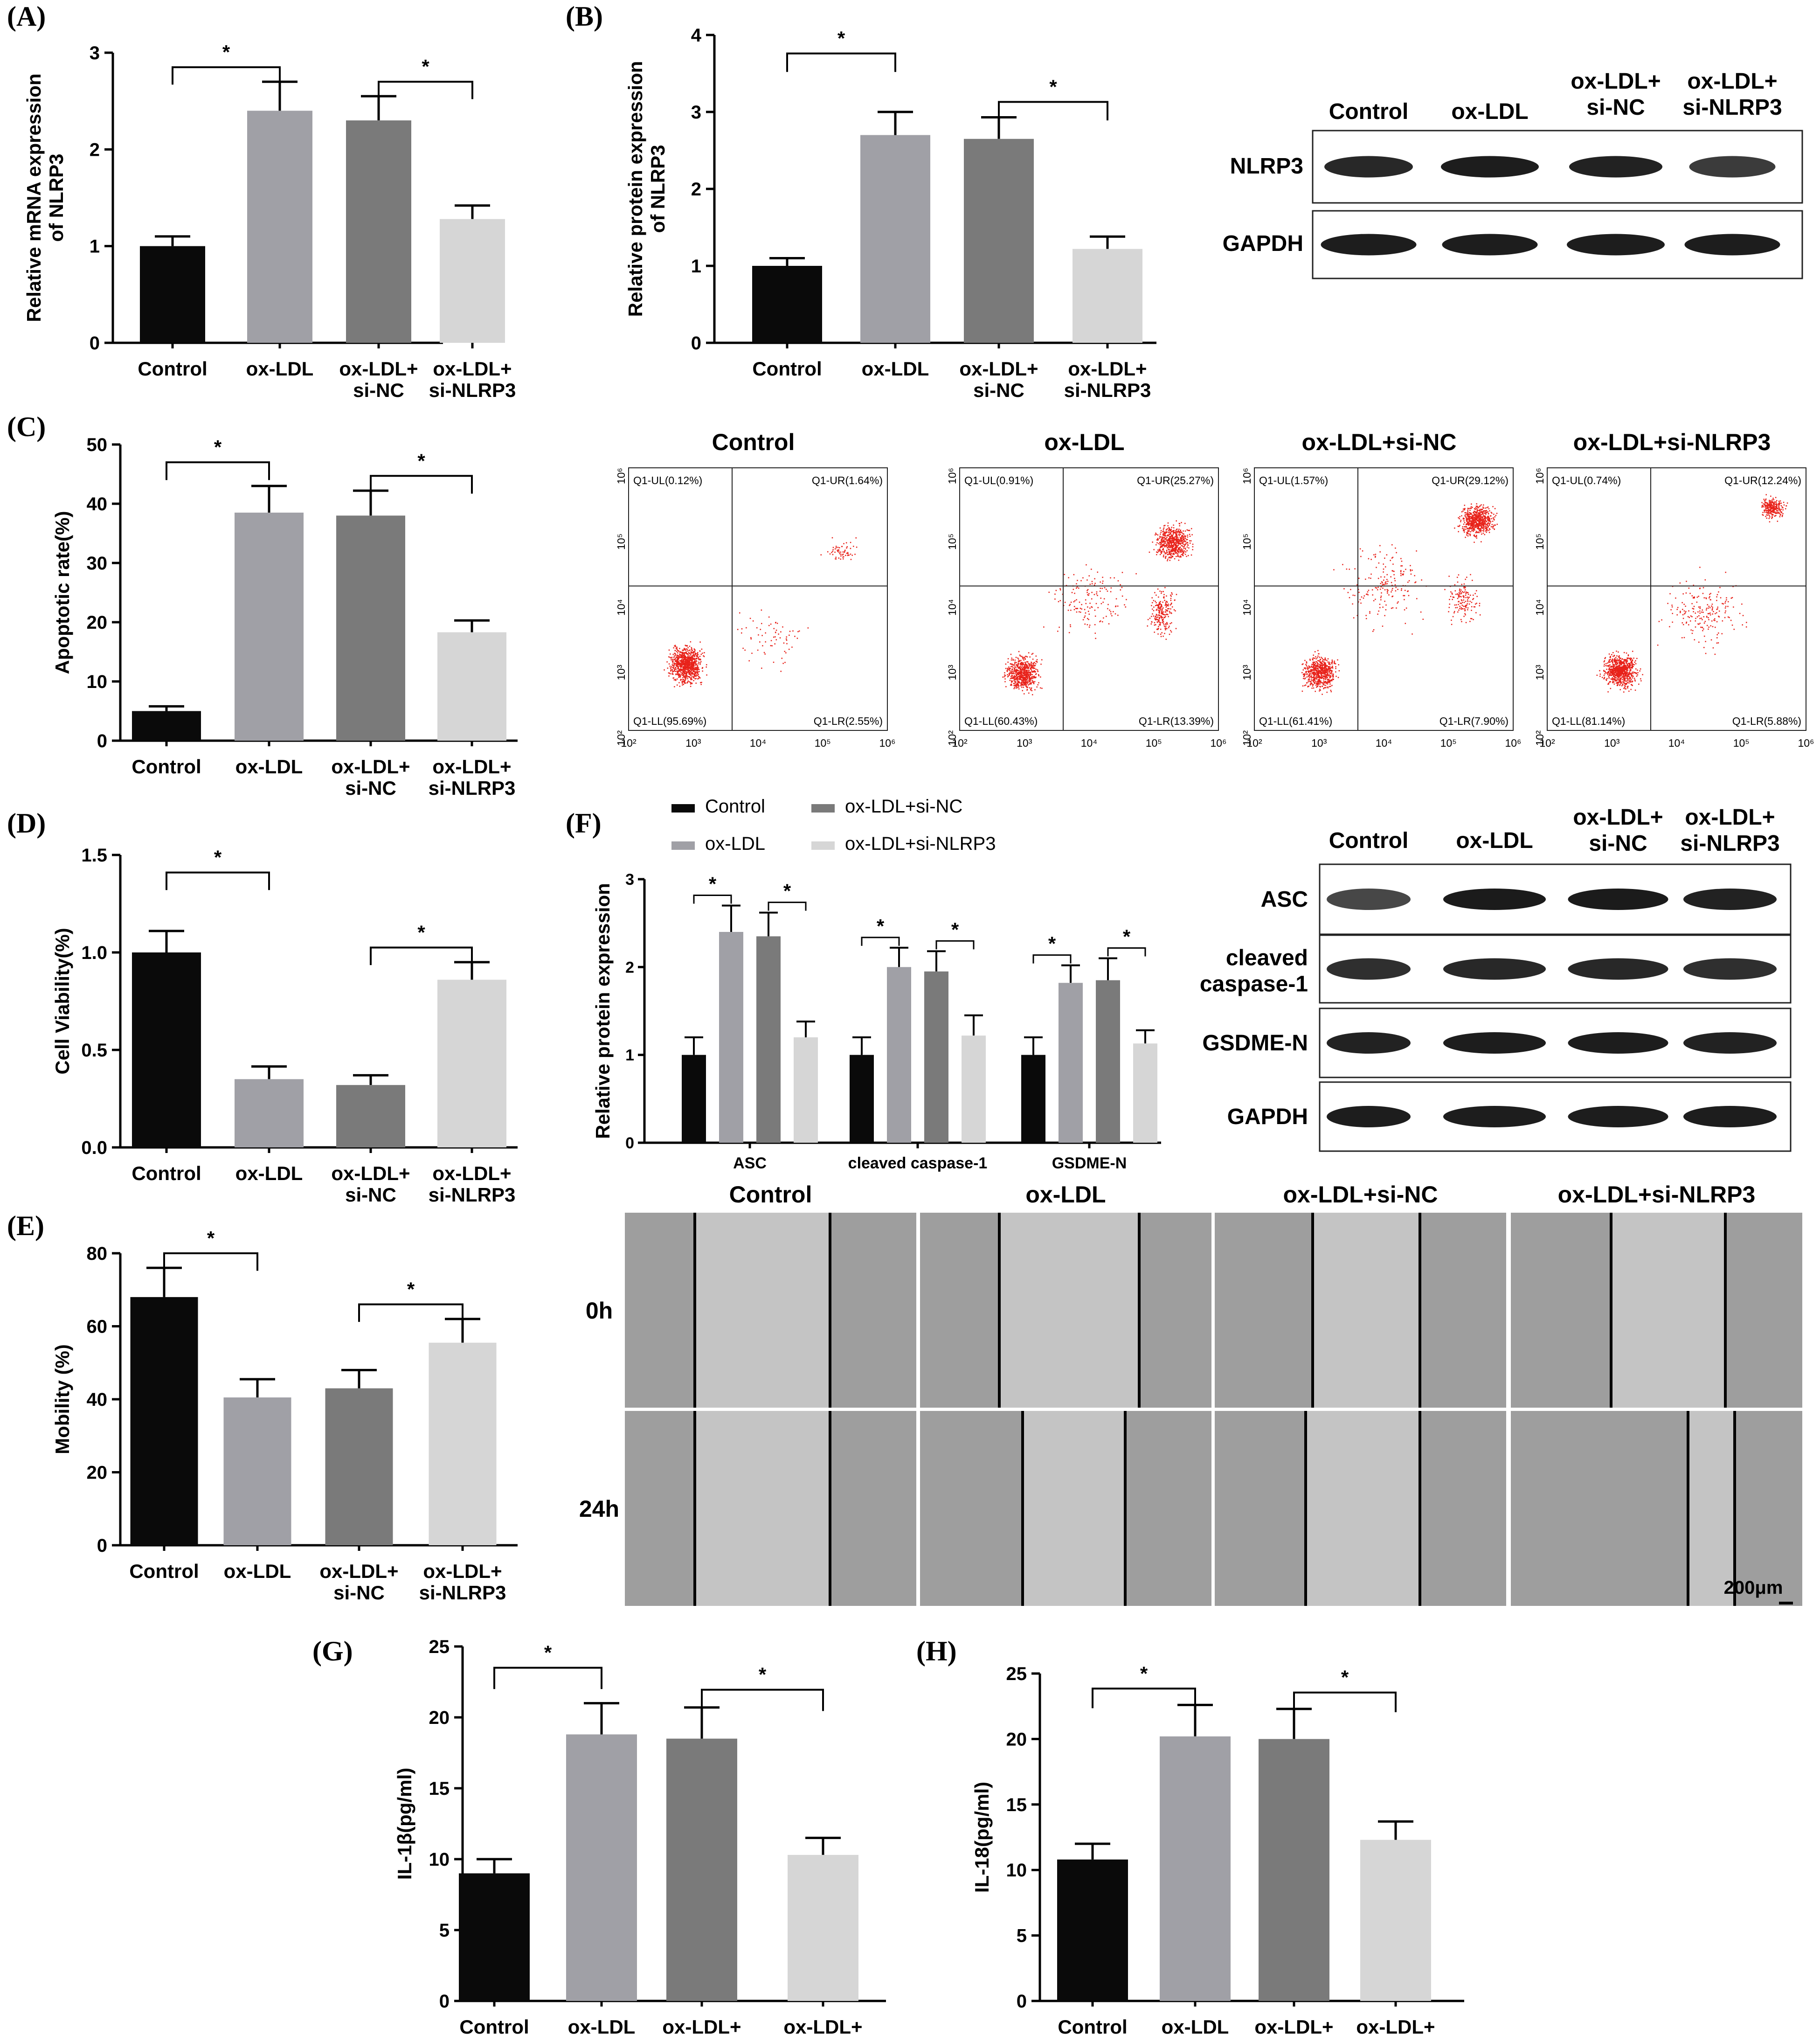 This screenshot has width=1820, height=2035. I want to click on bar-ox-LDL+si-NLRP3, so click(472, 281).